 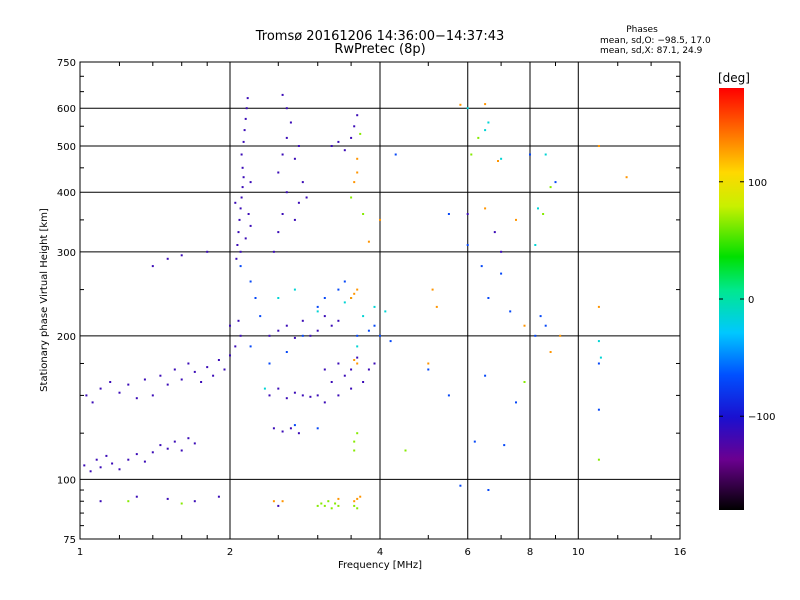 I want to click on phases-title: Phases, so click(x=642, y=30).